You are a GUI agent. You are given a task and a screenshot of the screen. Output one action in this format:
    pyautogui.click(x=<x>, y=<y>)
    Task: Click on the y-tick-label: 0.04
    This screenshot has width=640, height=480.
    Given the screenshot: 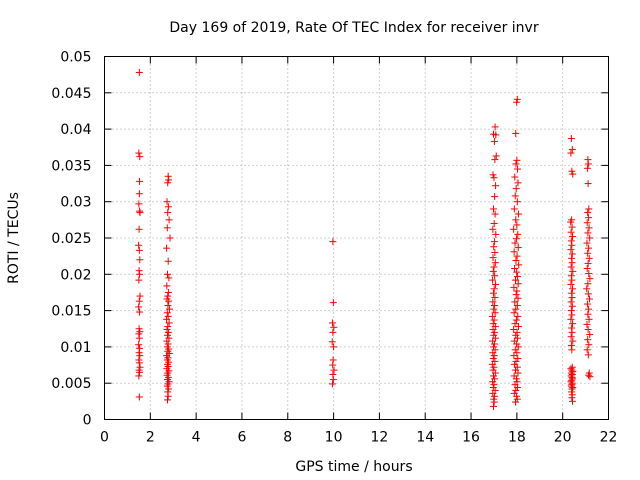 What is the action you would take?
    pyautogui.click(x=75, y=130)
    